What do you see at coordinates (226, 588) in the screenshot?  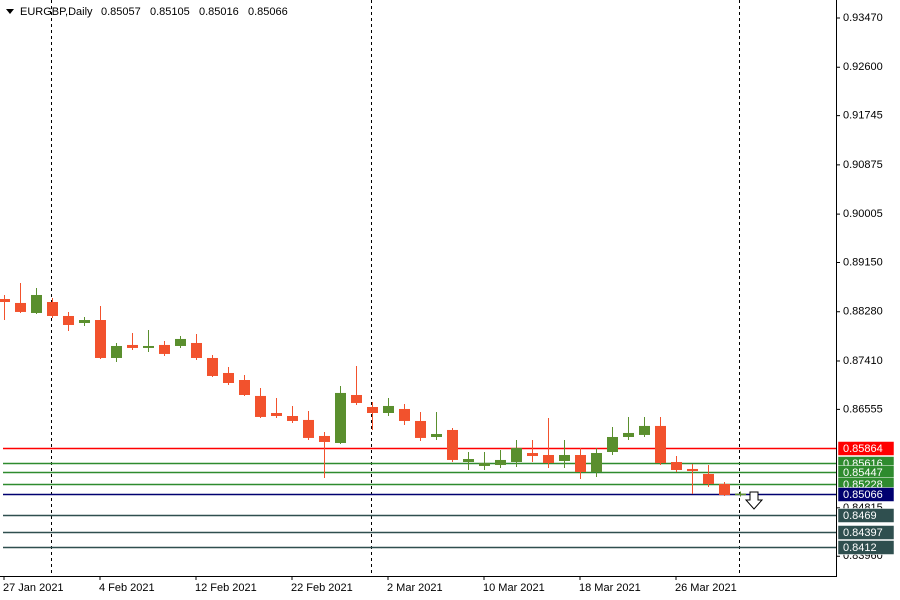 I see `x-tick-label: 12 Feb 2021` at bounding box center [226, 588].